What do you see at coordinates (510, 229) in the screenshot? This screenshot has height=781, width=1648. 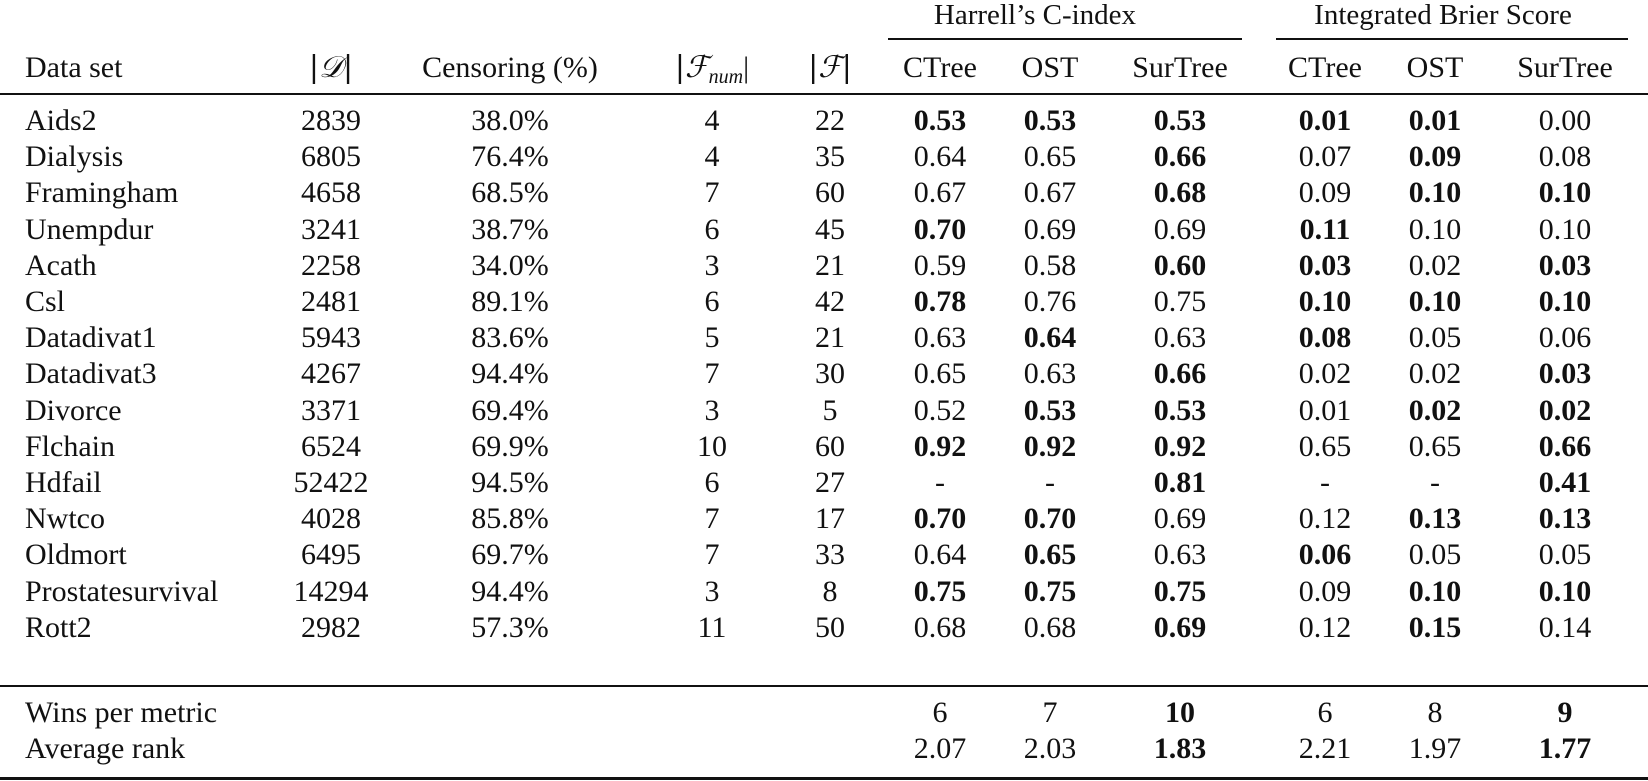 I see `censoring-value: 38.7%` at bounding box center [510, 229].